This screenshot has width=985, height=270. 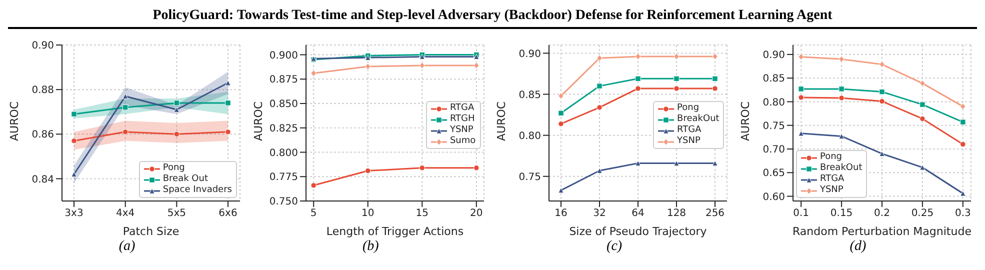 What do you see at coordinates (43, 90) in the screenshot?
I see `y-tick-label: 0.88` at bounding box center [43, 90].